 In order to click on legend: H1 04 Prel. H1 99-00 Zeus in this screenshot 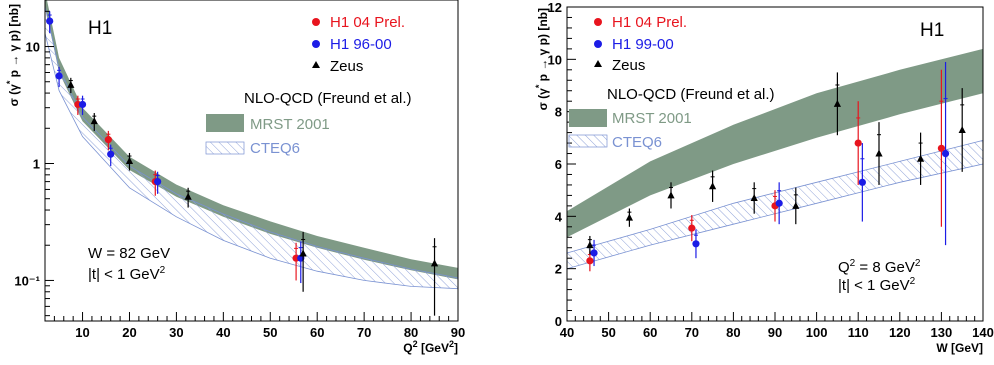, I will do `click(640, 44)`.